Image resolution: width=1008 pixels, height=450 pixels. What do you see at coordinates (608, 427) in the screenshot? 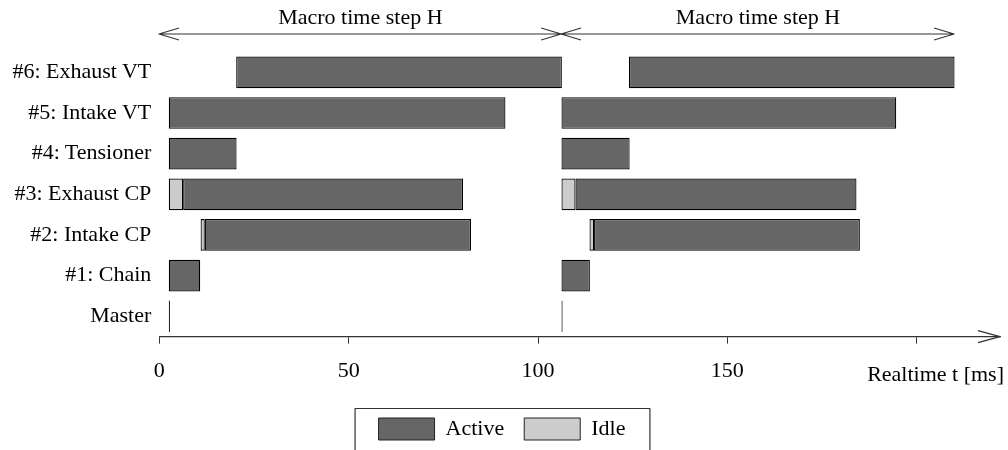
I see `legend-label: Idle` at bounding box center [608, 427].